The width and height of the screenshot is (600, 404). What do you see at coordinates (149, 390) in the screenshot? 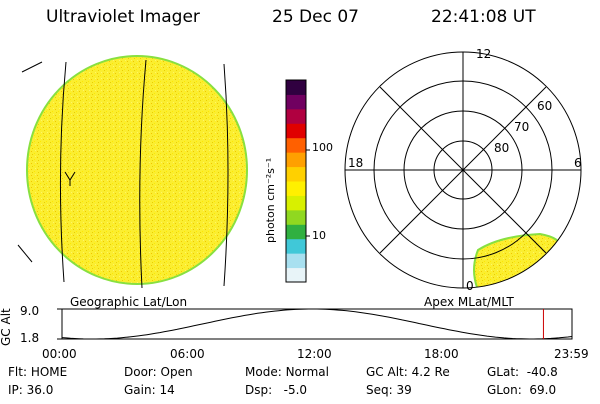
I see `status-gain: Gain: 14` at bounding box center [149, 390].